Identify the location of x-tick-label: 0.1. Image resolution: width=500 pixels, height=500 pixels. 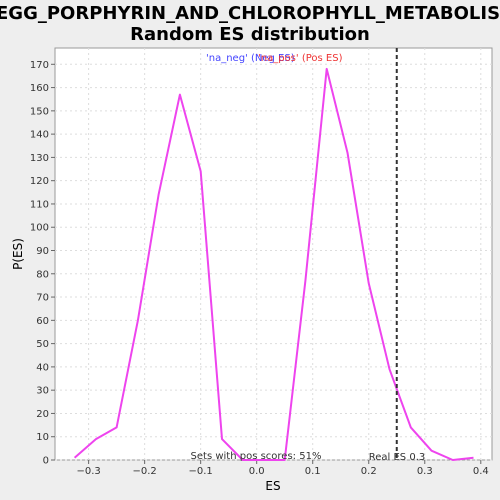
(313, 471).